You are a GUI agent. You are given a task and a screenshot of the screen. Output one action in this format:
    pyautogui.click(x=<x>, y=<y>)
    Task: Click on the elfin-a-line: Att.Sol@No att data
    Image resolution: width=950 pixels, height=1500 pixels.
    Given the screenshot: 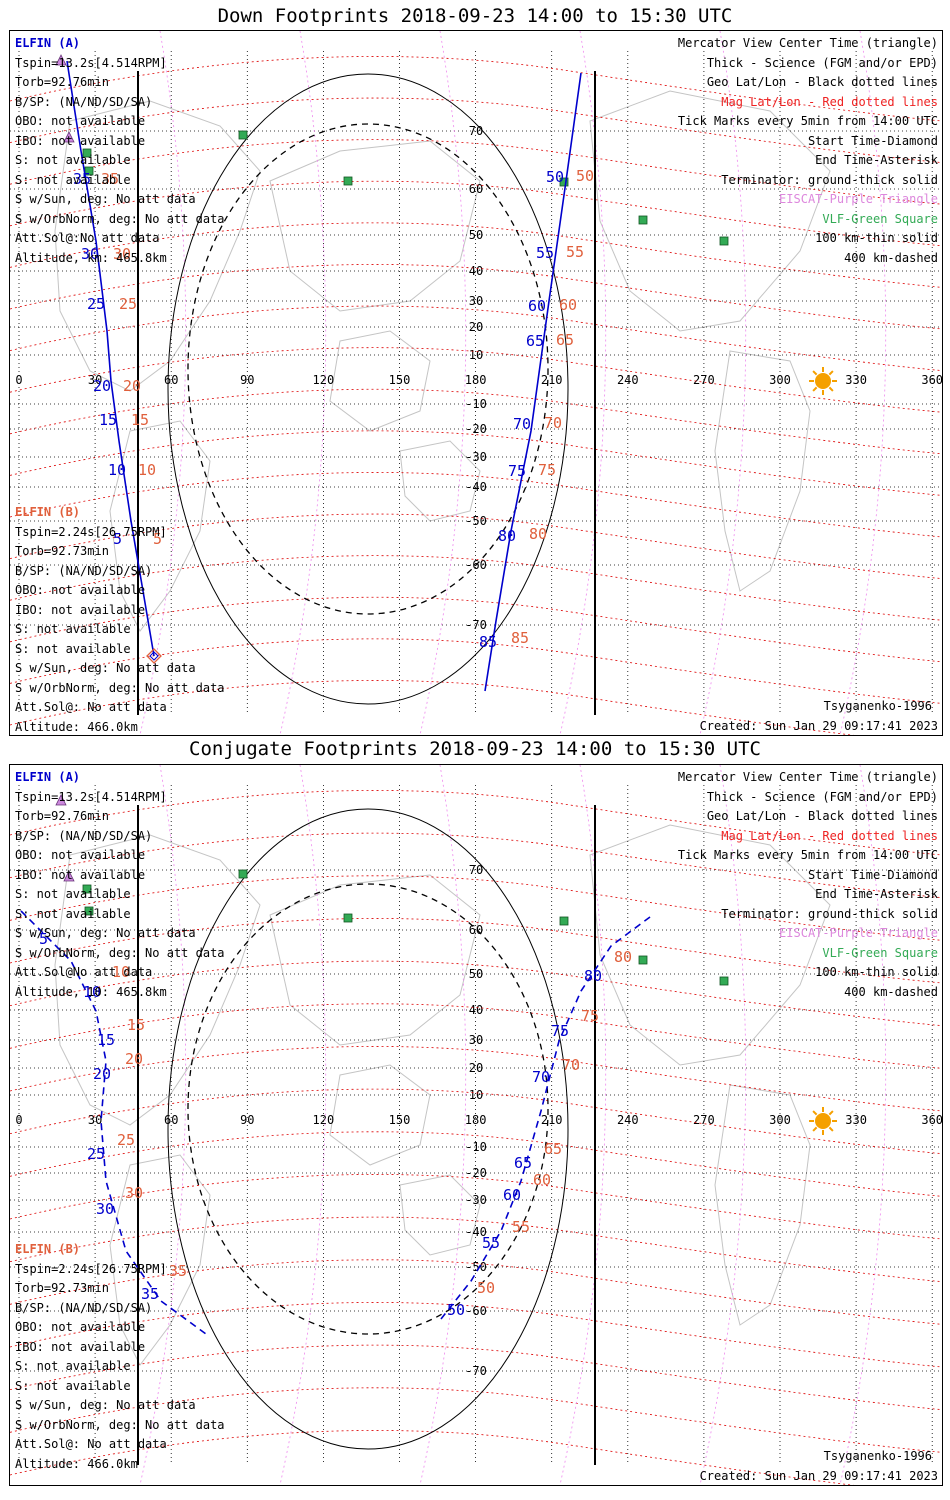 What is the action you would take?
    pyautogui.click(x=84, y=972)
    